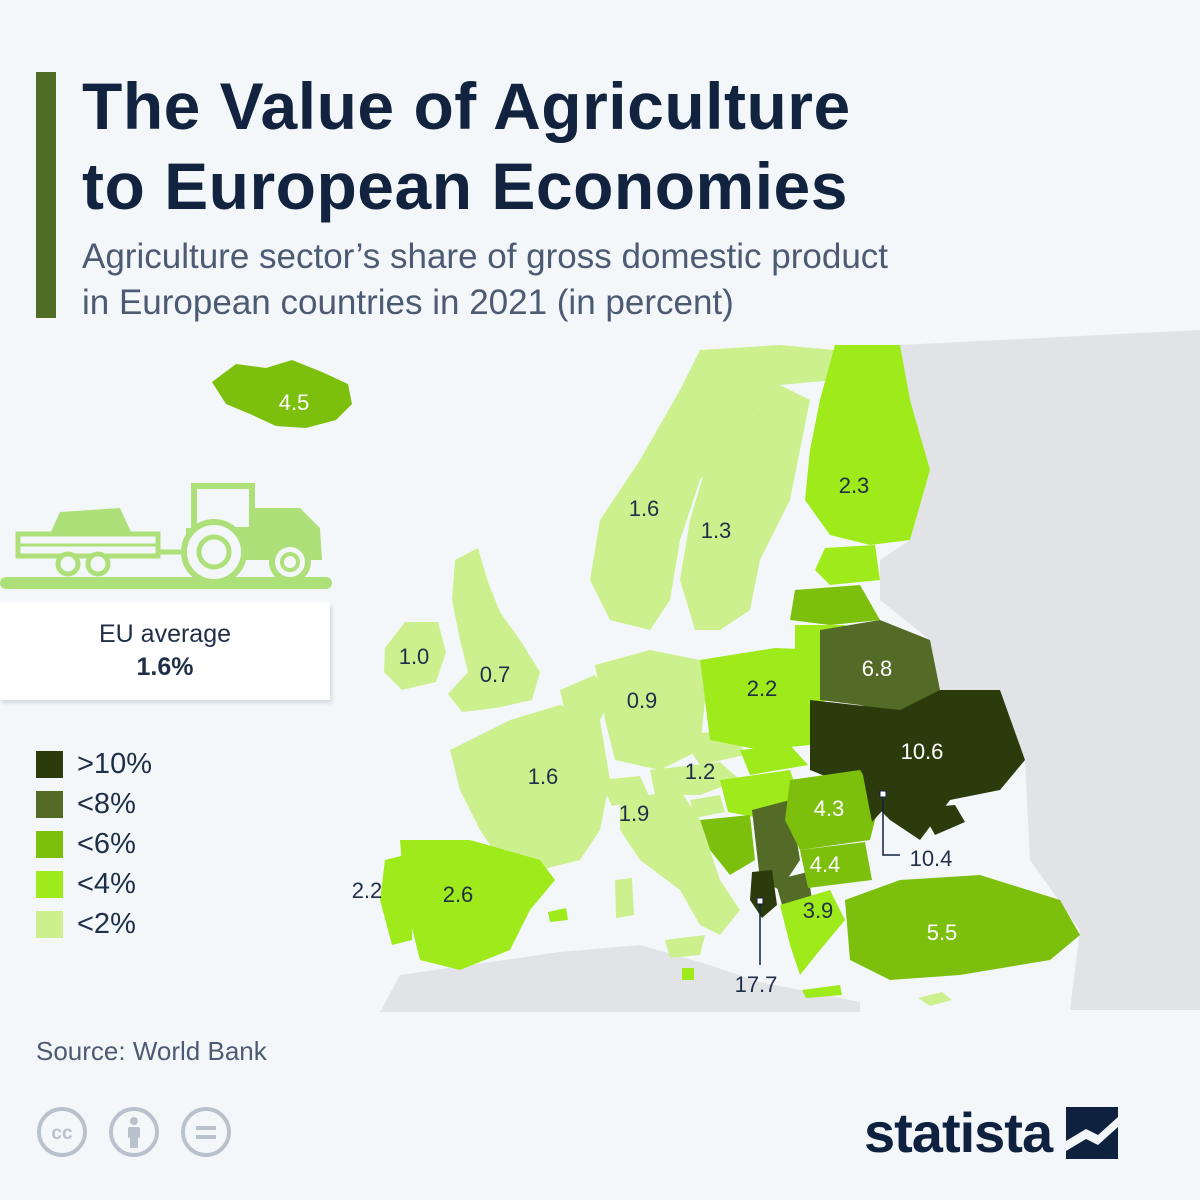 Image resolution: width=1200 pixels, height=1200 pixels. What do you see at coordinates (762, 688) in the screenshot?
I see `label-poland: 2.2` at bounding box center [762, 688].